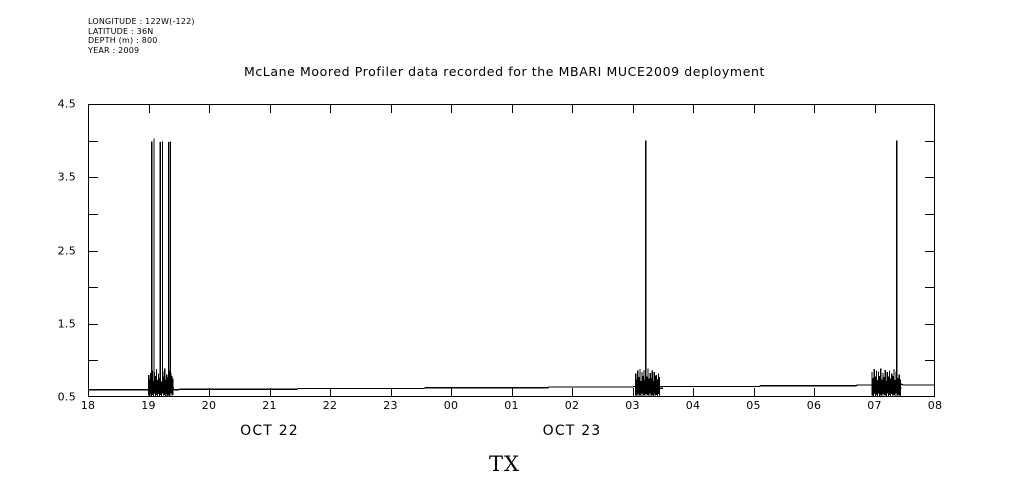  I want to click on x-tick-label: 18, so click(88, 405).